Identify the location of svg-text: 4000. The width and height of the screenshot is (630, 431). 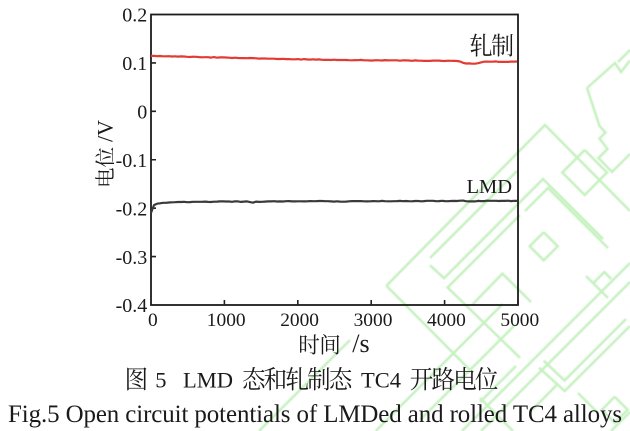
(446, 320).